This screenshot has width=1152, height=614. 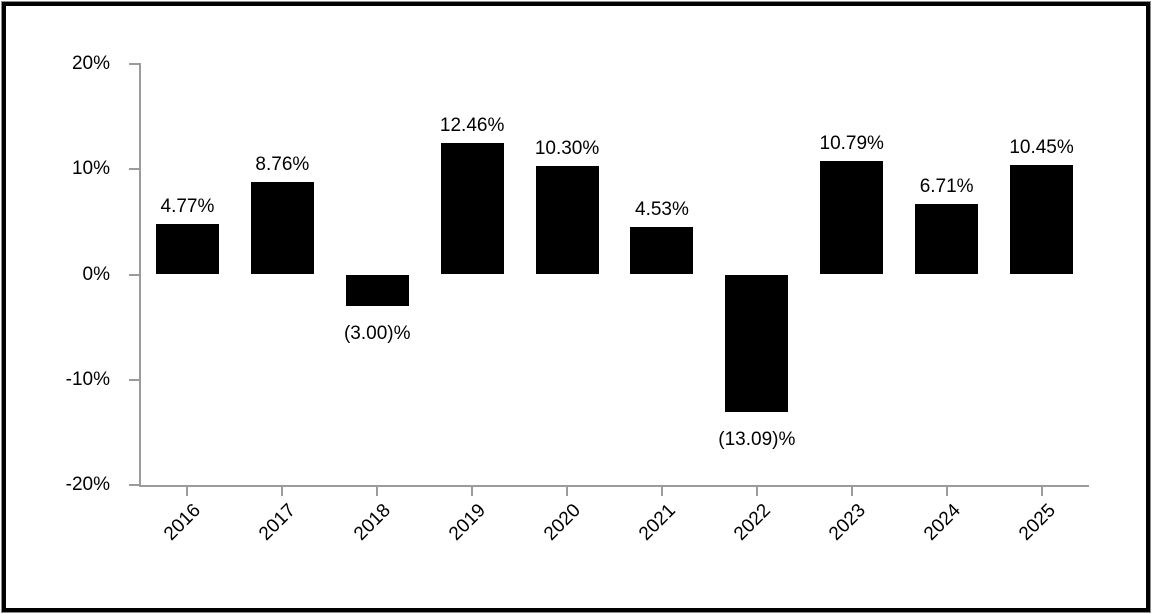 What do you see at coordinates (282, 165) in the screenshot?
I see `bar-value-label: 8.76%` at bounding box center [282, 165].